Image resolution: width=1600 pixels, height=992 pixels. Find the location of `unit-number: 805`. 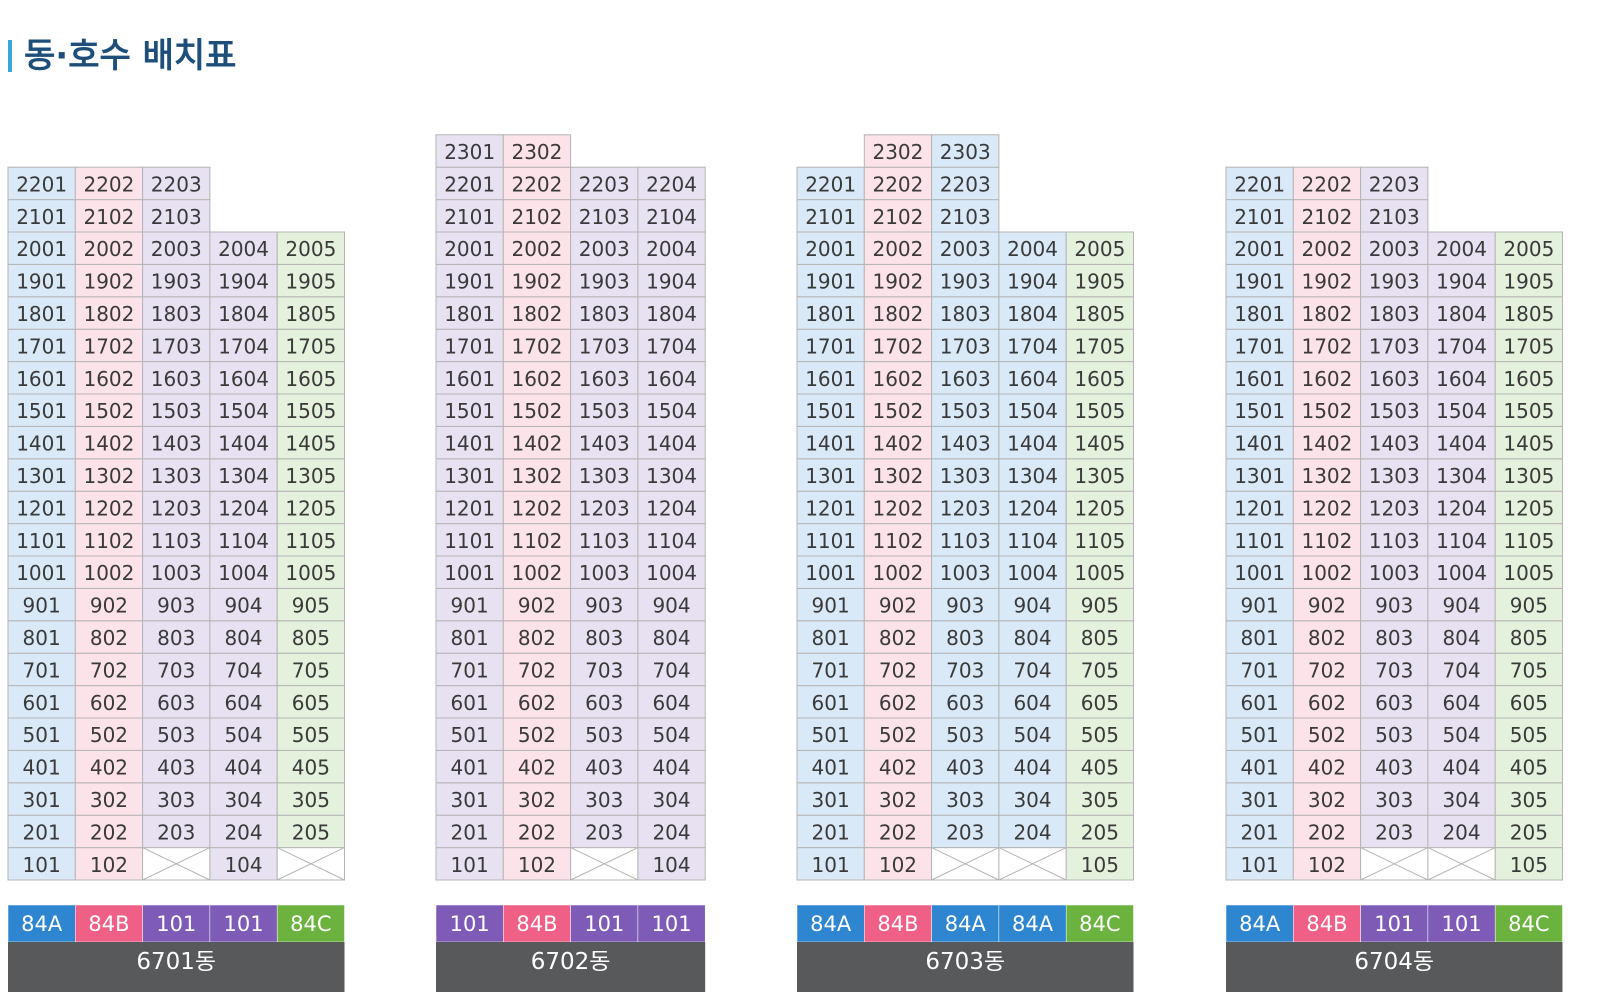

unit-number: 805 is located at coordinates (1100, 638).